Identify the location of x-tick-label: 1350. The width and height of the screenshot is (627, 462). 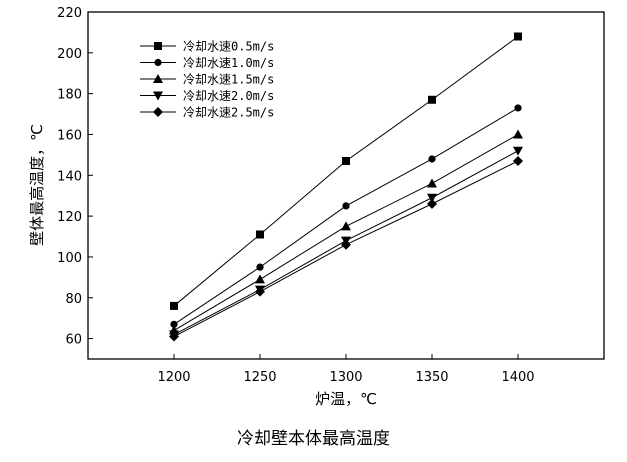
(431, 377).